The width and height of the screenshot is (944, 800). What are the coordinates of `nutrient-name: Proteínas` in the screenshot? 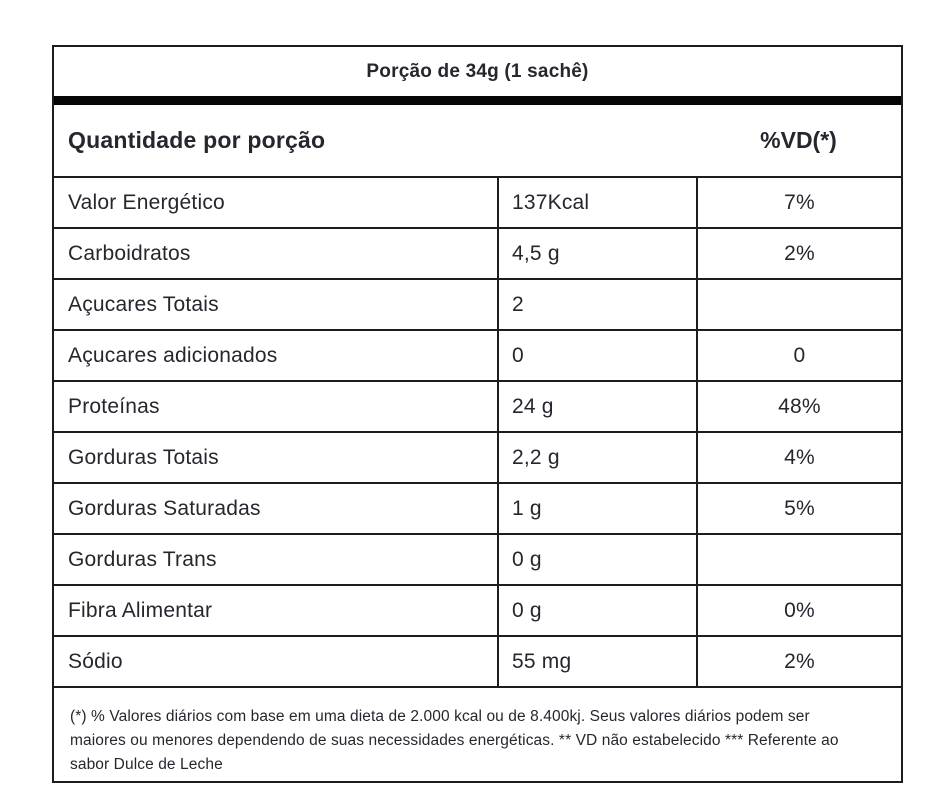 It's located at (114, 406).